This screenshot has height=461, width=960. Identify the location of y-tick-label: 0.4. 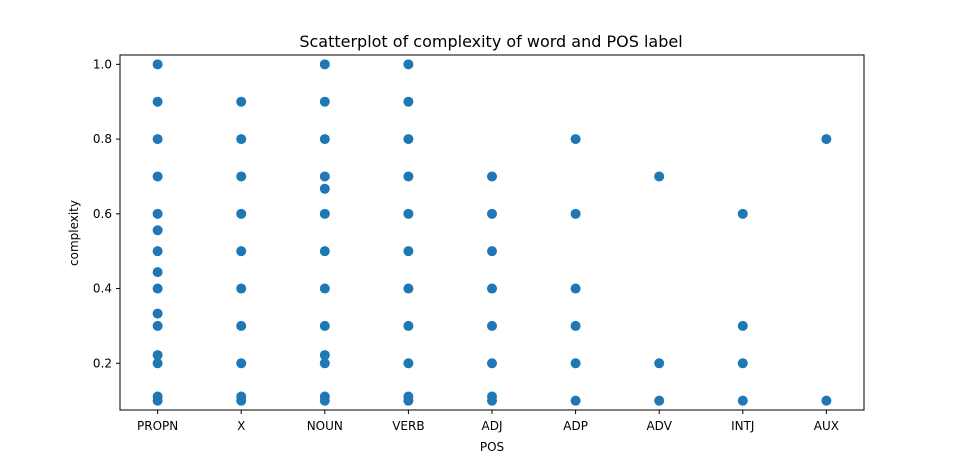
(102, 289).